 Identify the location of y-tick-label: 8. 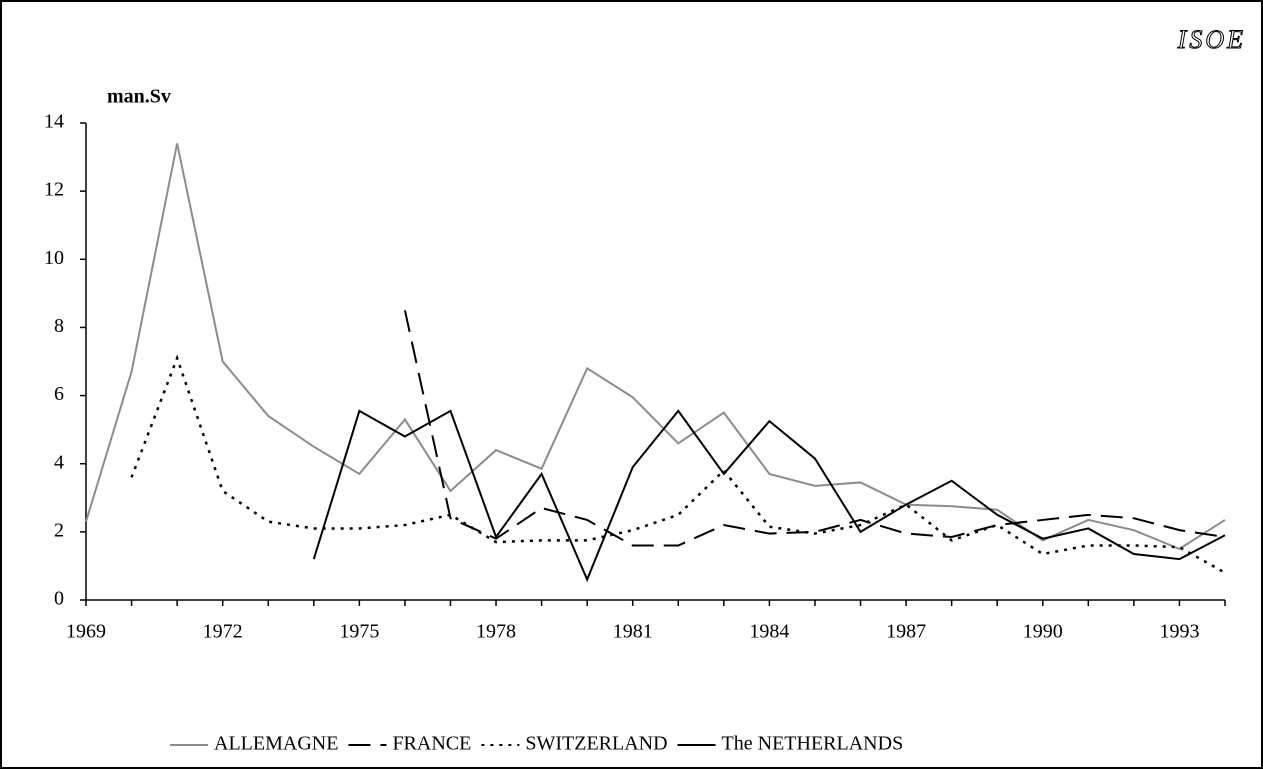
(59, 326).